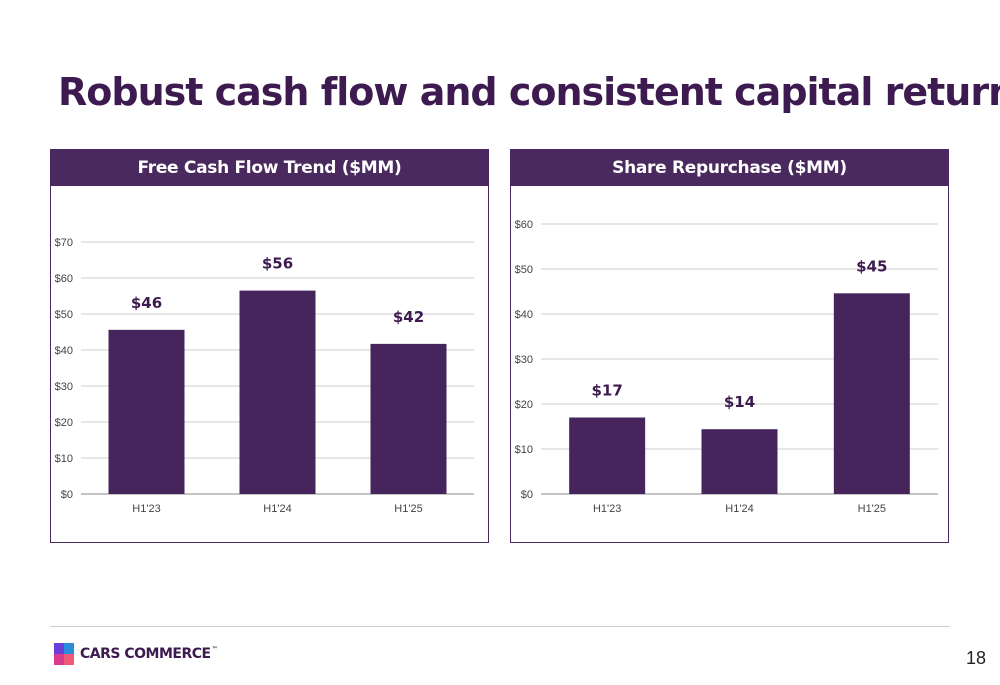  What do you see at coordinates (607, 391) in the screenshot?
I see `data-label: $17` at bounding box center [607, 391].